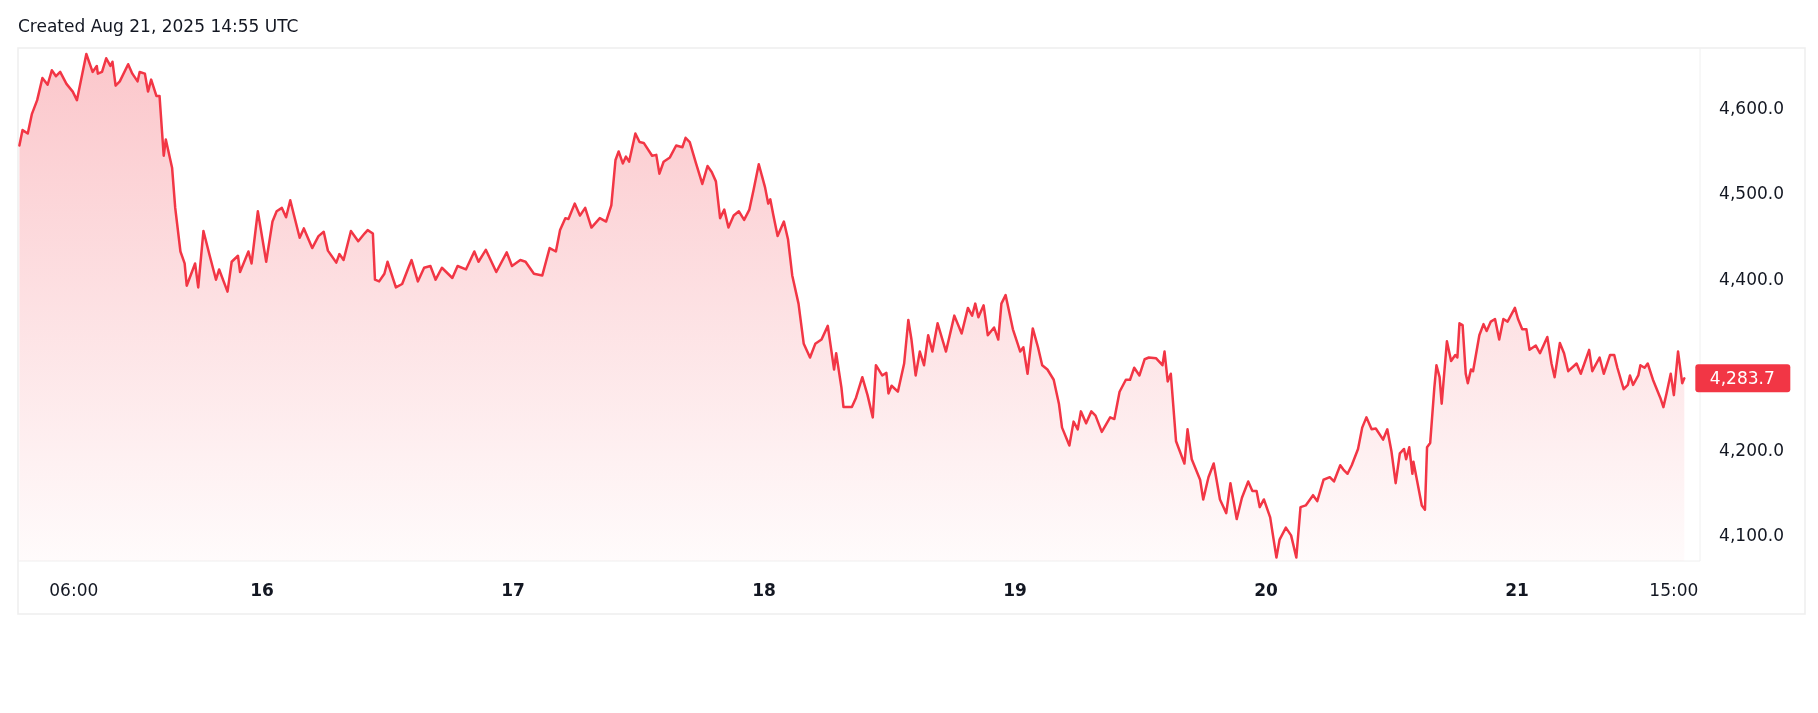 The width and height of the screenshot is (1818, 713). I want to click on y-tick-label: 4,600.0, so click(1751, 107).